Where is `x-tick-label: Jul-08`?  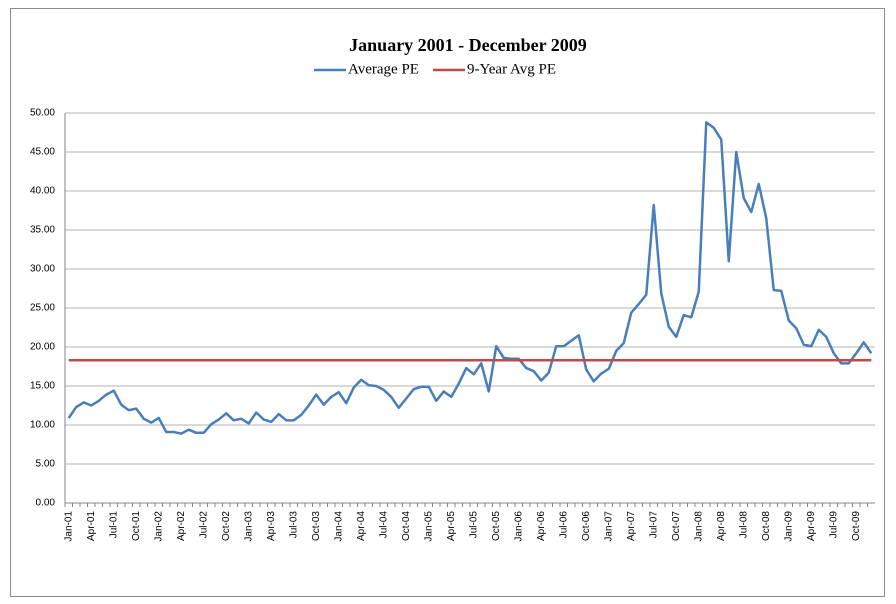
x-tick-label: Jul-08 is located at coordinates (743, 525).